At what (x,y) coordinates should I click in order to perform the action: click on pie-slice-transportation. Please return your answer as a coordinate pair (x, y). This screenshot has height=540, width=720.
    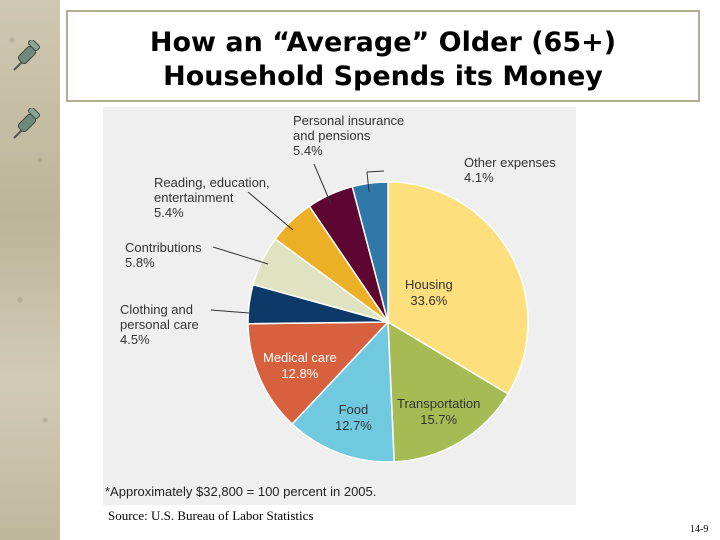
    Looking at the image, I should click on (448, 391).